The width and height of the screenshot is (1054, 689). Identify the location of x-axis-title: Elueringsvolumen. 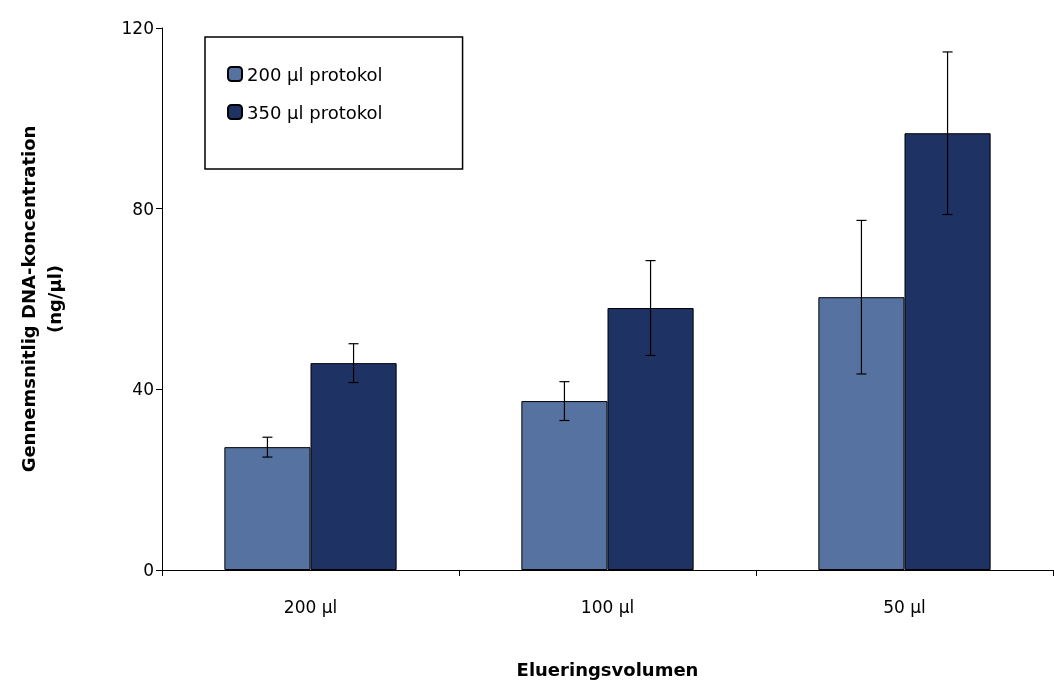
(607, 669).